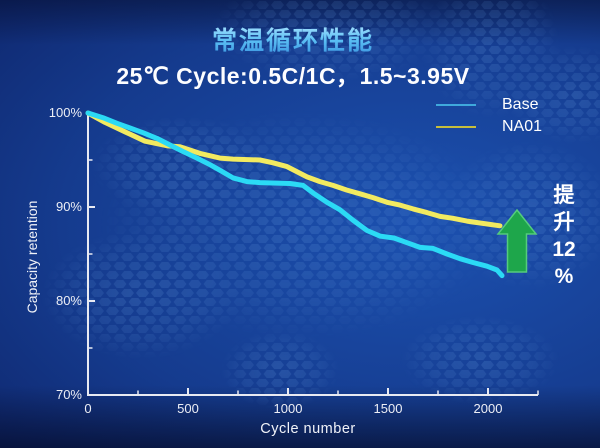  Describe the element at coordinates (308, 429) in the screenshot. I see `x-axis-title: Cycle number` at that location.